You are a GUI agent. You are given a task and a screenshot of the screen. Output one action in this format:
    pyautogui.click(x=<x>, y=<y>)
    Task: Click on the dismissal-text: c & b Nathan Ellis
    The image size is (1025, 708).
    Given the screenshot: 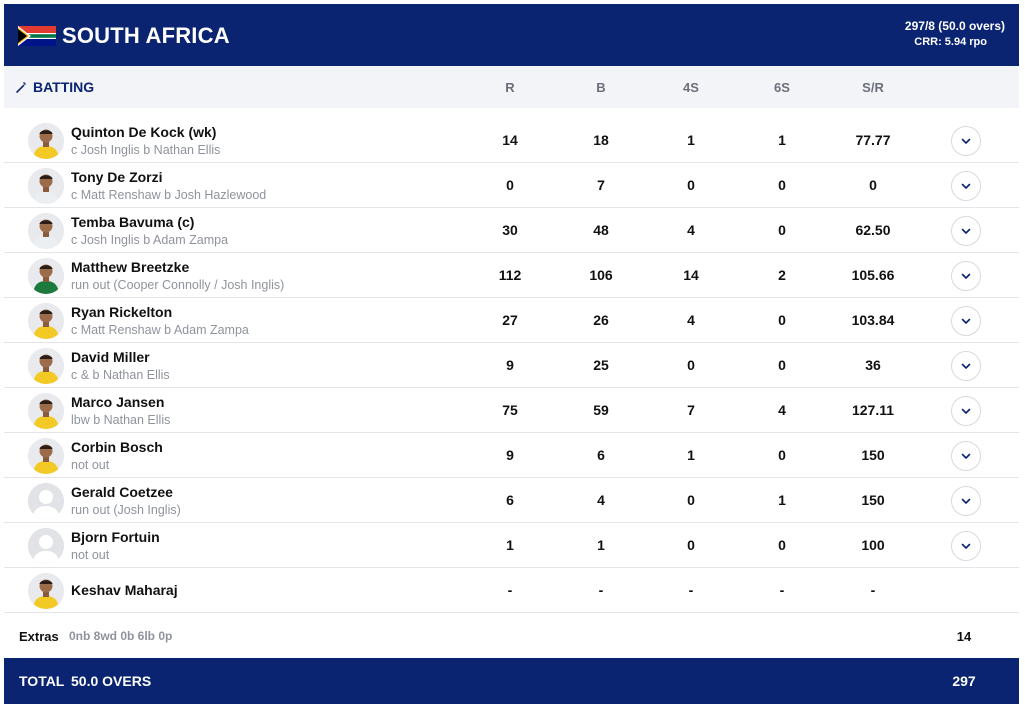 What is the action you would take?
    pyautogui.click(x=120, y=375)
    